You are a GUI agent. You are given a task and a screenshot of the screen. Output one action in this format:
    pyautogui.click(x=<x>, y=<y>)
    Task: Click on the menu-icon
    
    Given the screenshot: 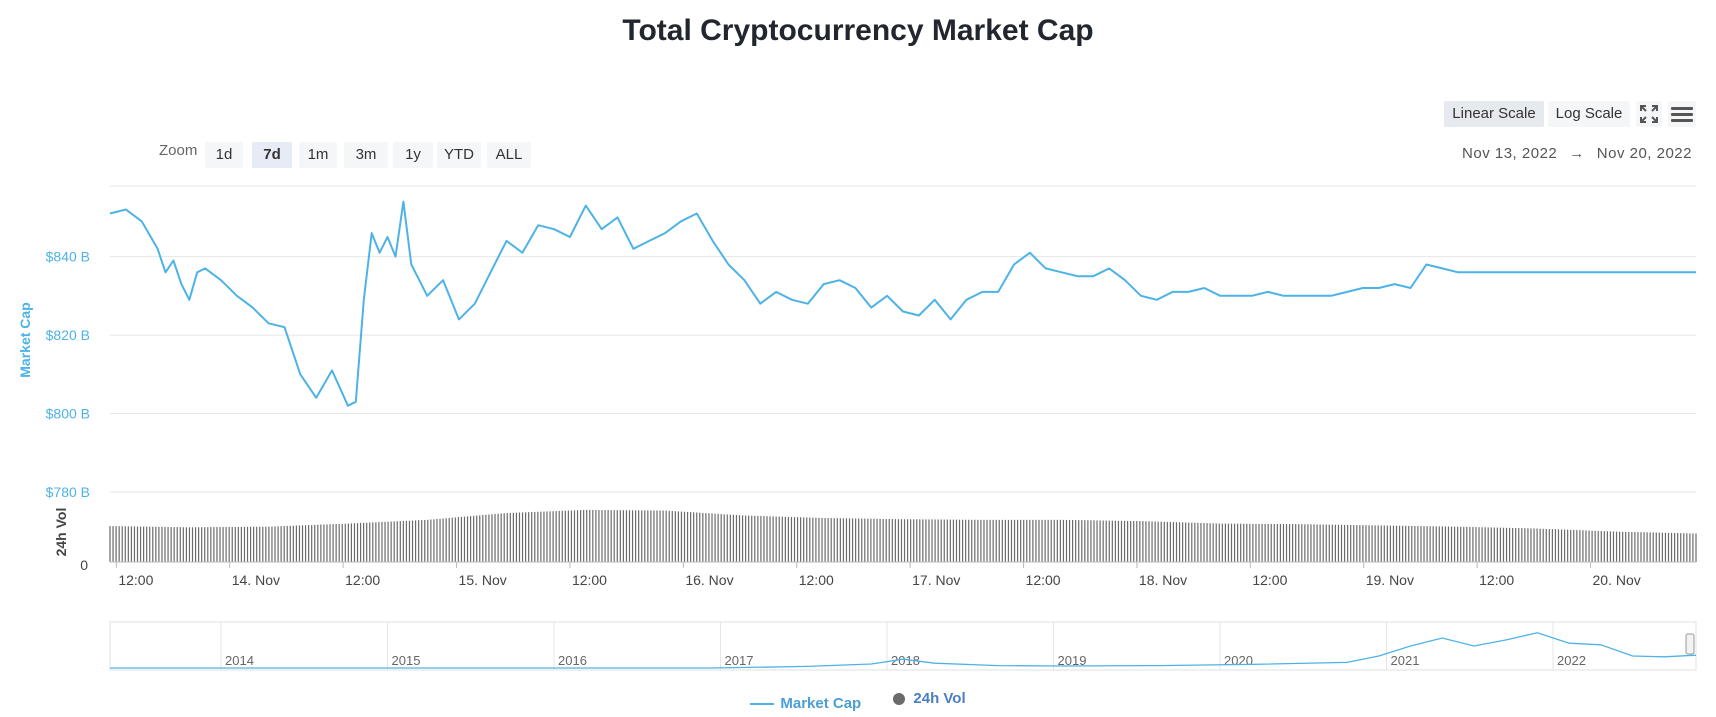 What is the action you would take?
    pyautogui.click(x=1682, y=114)
    